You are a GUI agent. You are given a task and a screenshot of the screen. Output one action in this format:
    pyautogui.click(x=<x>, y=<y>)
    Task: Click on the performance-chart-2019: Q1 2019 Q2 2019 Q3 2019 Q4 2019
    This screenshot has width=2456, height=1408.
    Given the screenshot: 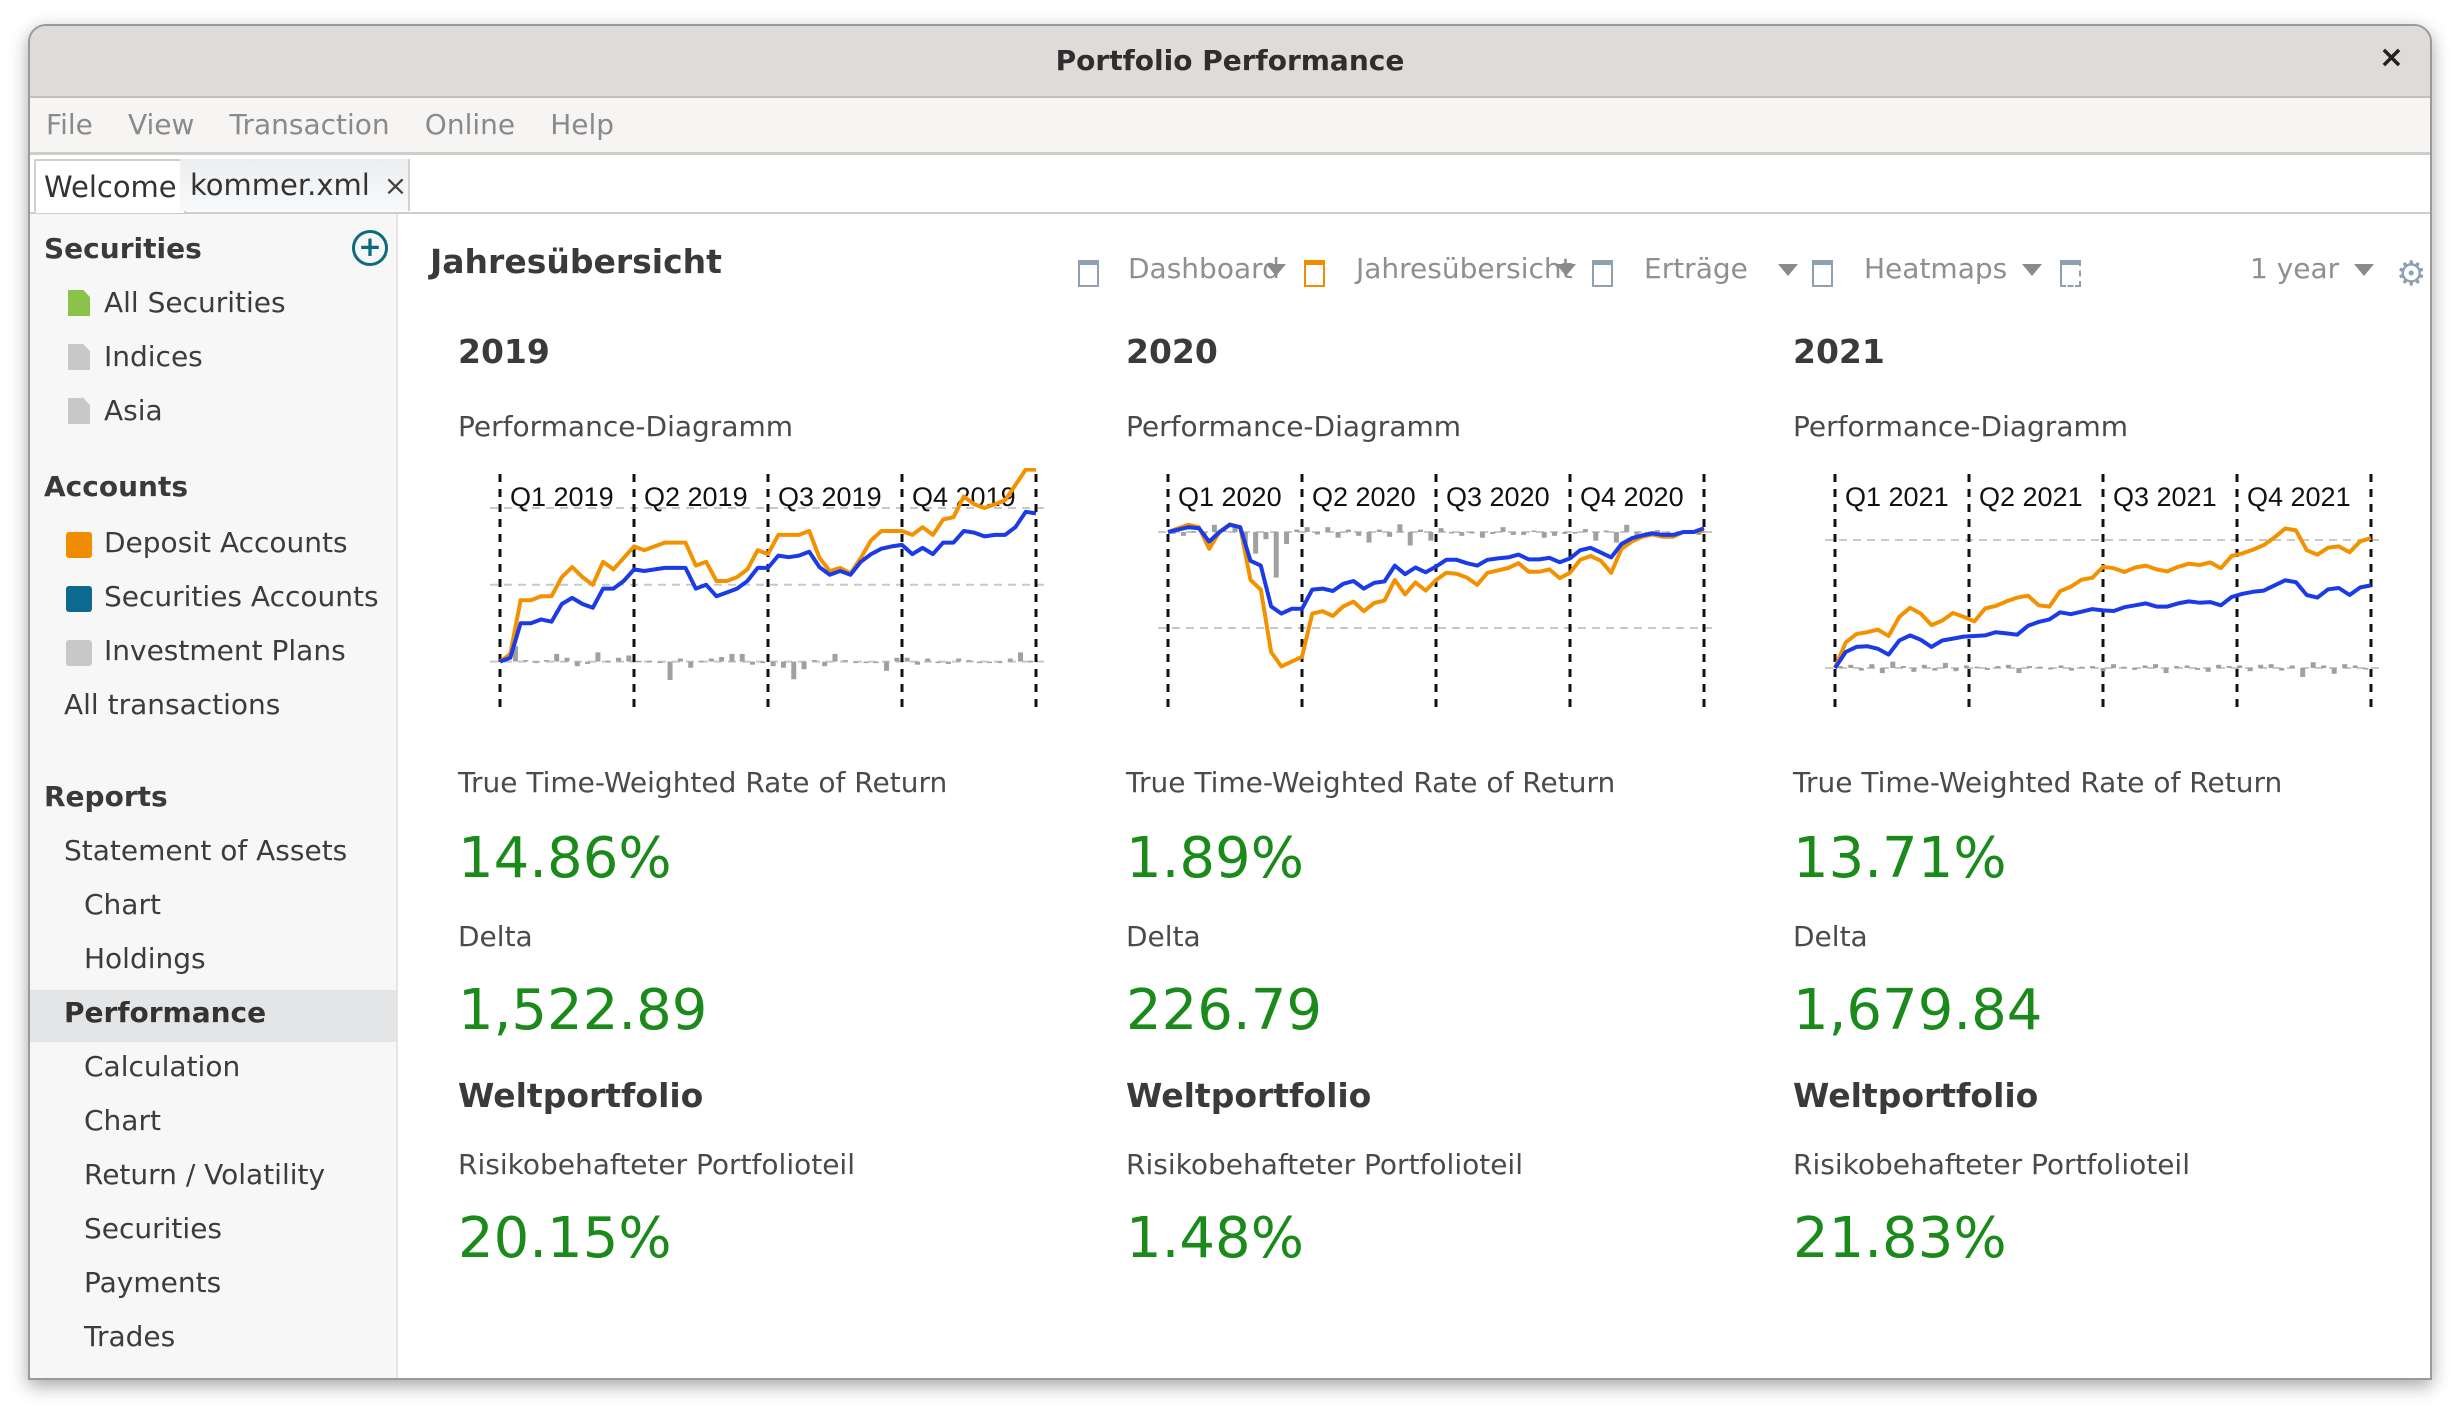 What is the action you would take?
    pyautogui.click(x=768, y=593)
    